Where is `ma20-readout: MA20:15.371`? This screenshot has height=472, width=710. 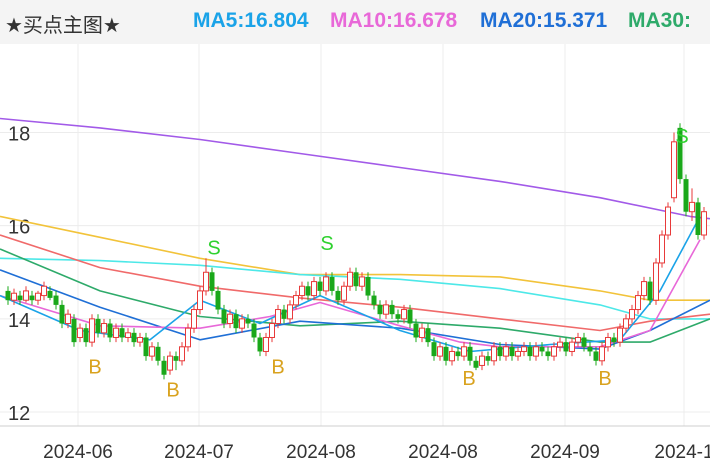
ma20-readout: MA20:15.371 is located at coordinates (544, 20).